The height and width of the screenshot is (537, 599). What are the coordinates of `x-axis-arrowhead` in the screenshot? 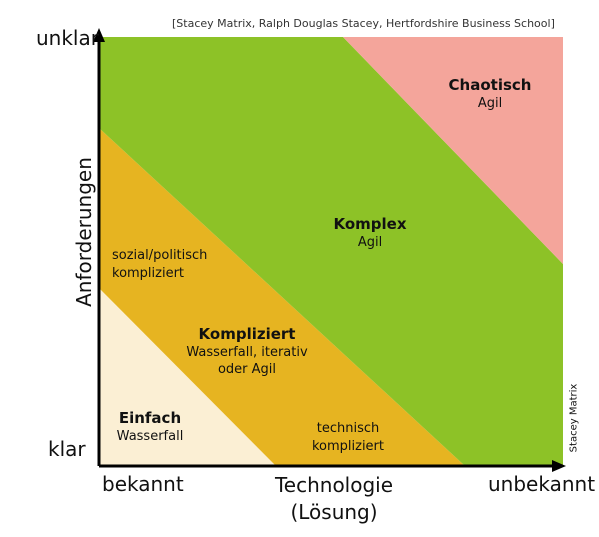 It's located at (559, 466).